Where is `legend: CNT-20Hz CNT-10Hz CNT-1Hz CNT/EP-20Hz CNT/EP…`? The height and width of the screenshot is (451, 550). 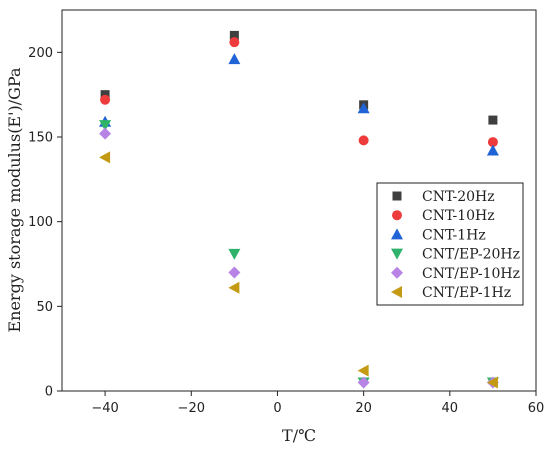
legend: CNT-20Hz CNT-10Hz CNT-1Hz CNT/EP-20Hz CNT/EP… is located at coordinates (450, 244).